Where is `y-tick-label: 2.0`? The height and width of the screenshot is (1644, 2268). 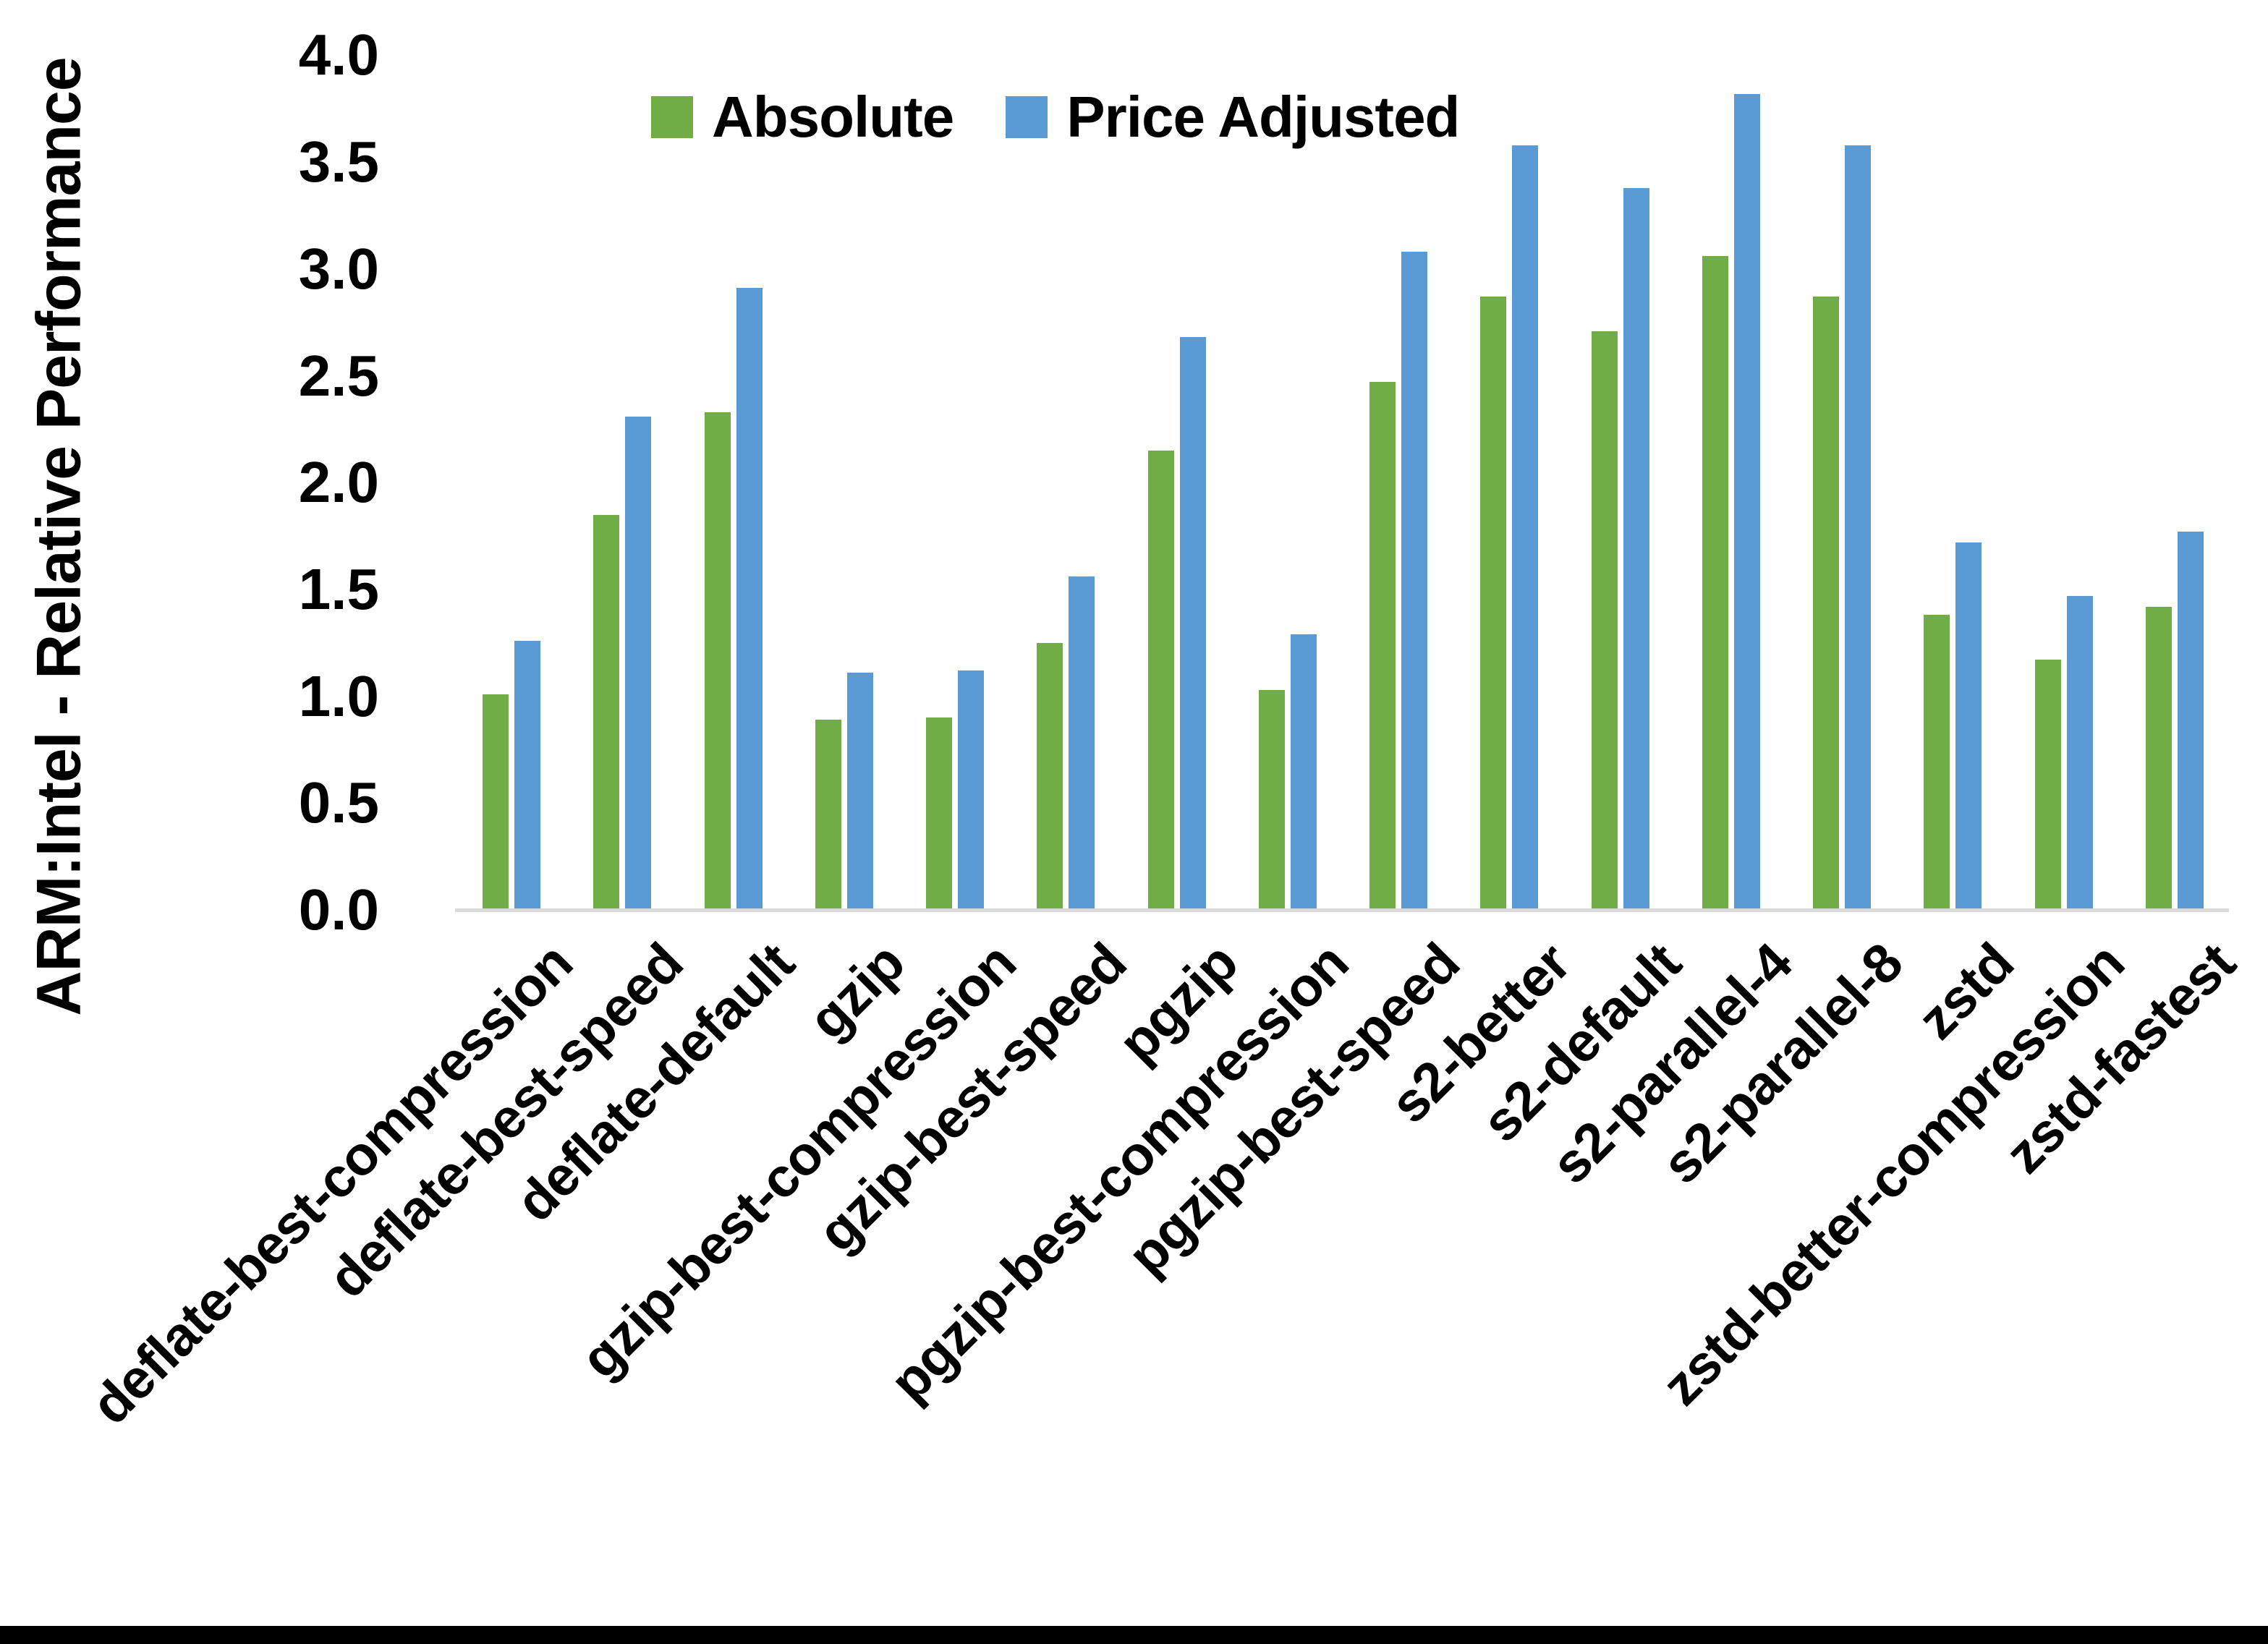 y-tick-label: 2.0 is located at coordinates (338, 482).